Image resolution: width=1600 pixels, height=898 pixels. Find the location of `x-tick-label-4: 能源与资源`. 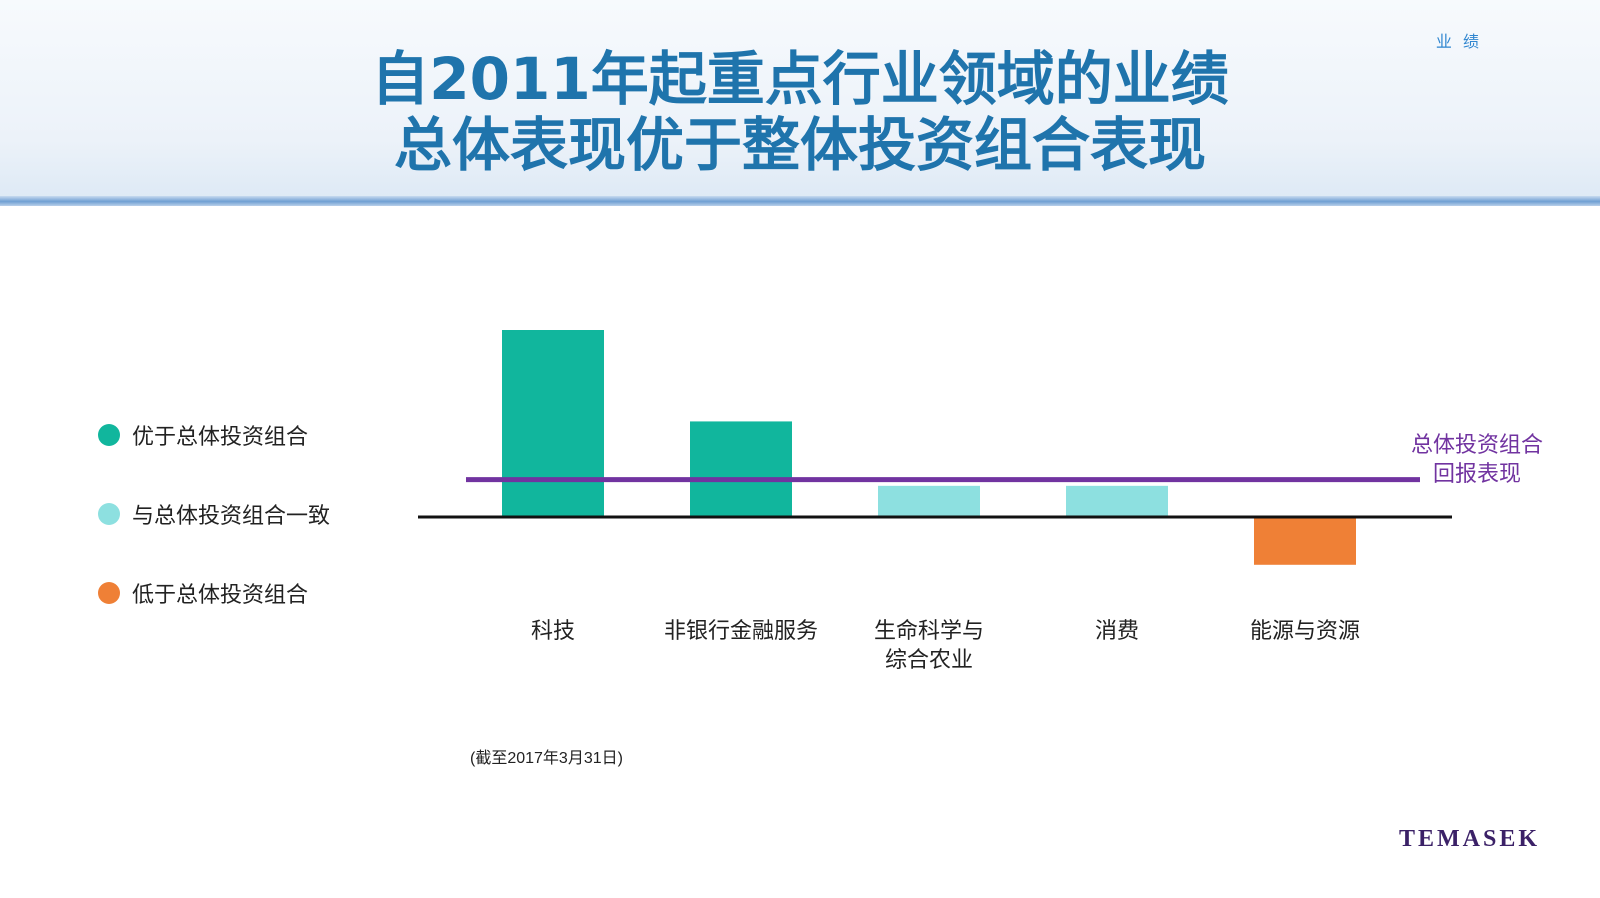

x-tick-label-4: 能源与资源 is located at coordinates (1305, 631).